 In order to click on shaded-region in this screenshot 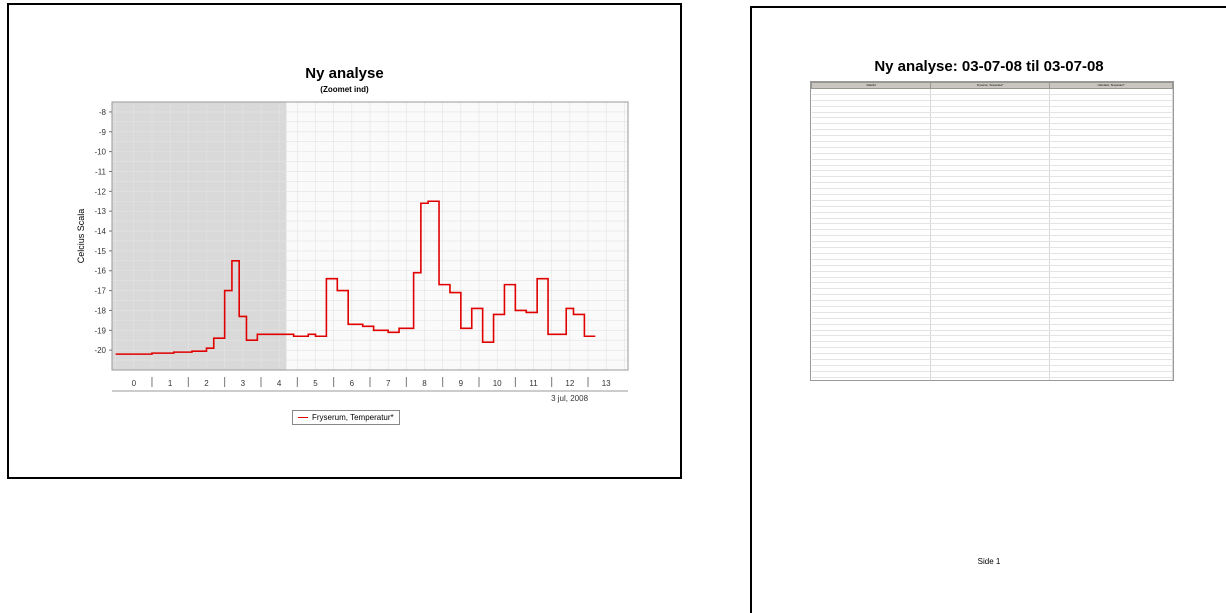, I will do `click(199, 236)`.